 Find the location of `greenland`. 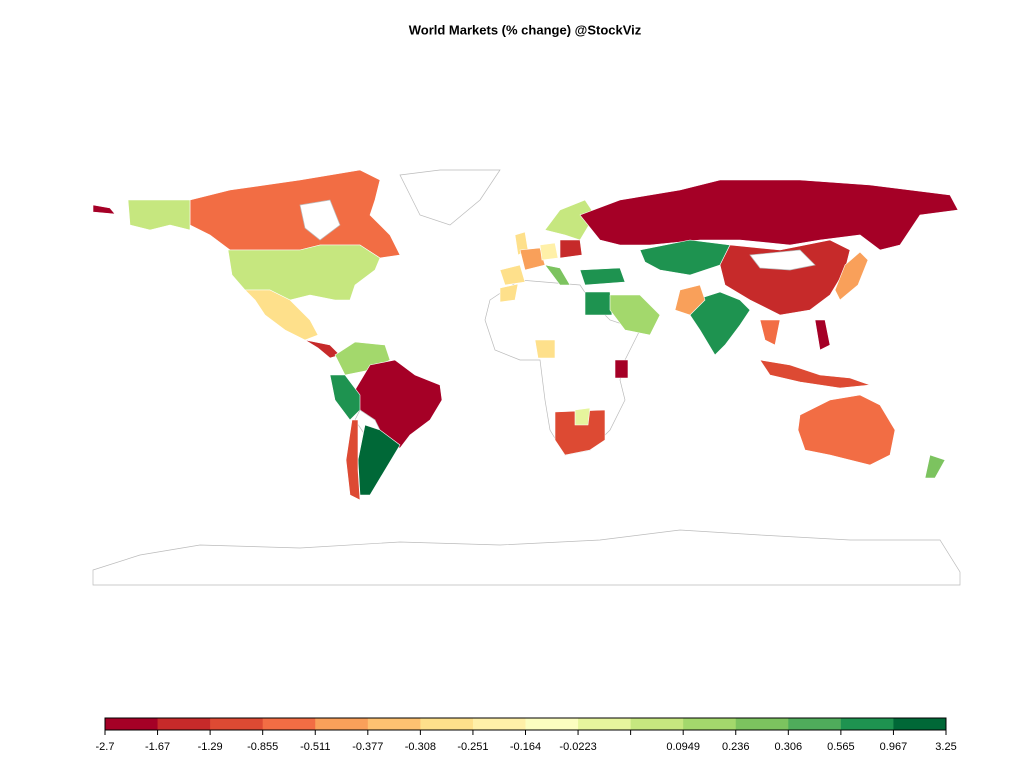

greenland is located at coordinates (450, 197).